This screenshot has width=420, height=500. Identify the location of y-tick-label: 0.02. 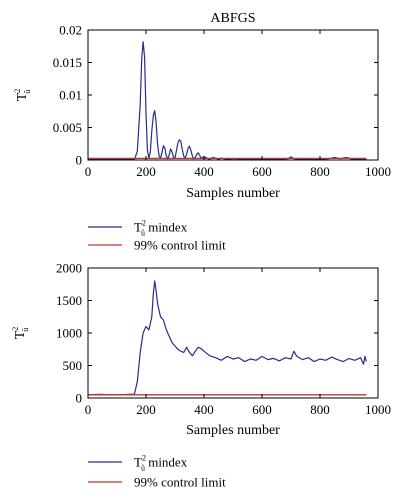
(70, 30).